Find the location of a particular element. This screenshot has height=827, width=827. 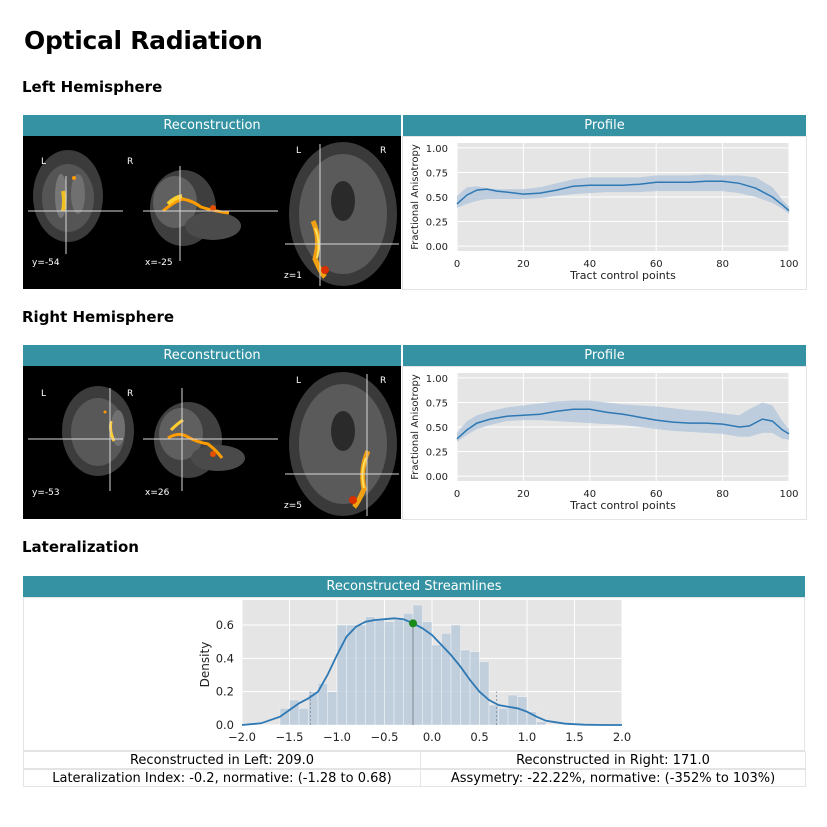

left-axial-r-label: R is located at coordinates (383, 151).